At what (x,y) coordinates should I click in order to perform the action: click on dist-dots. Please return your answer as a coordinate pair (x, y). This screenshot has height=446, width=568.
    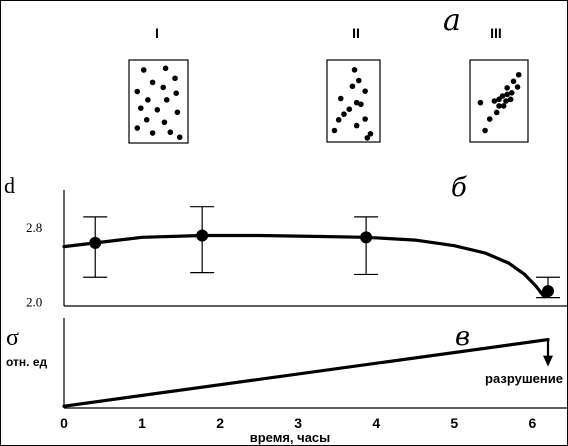
    Looking at the image, I should click on (328, 103).